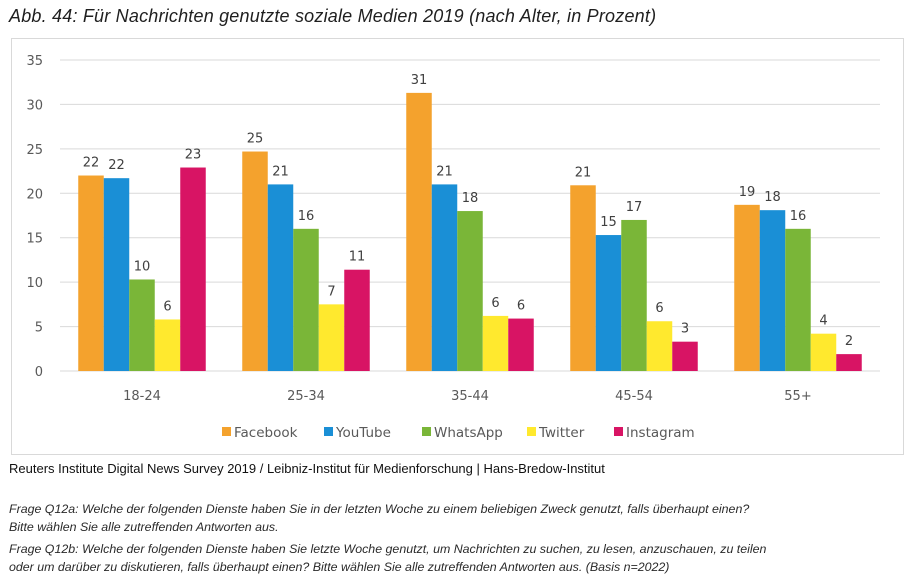  I want to click on data-label-youtube-35-44: 21, so click(444, 171).